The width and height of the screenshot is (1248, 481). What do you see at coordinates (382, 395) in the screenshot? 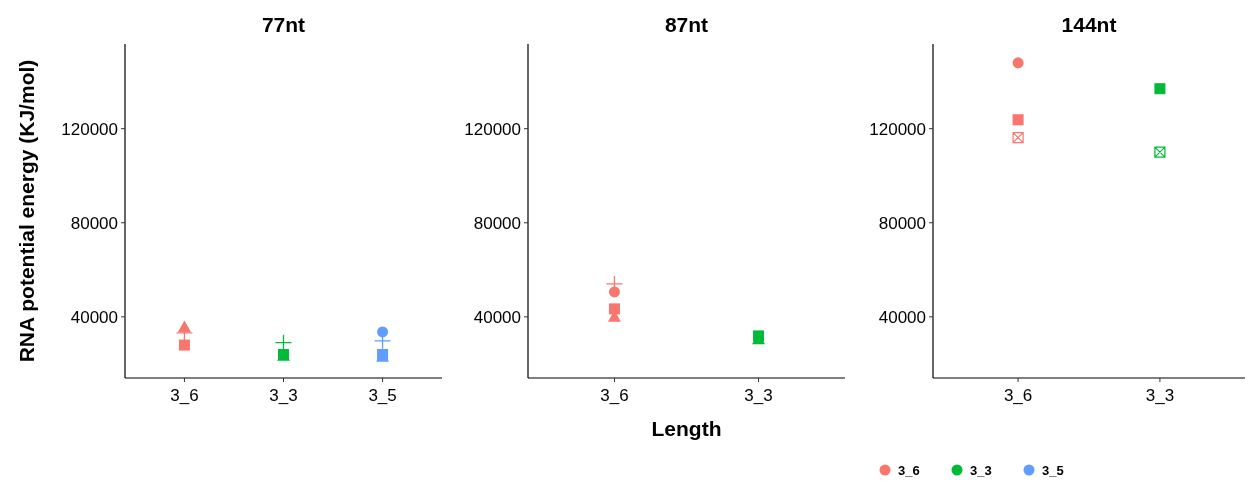
I see `x-tick-label: 3_5` at bounding box center [382, 395].